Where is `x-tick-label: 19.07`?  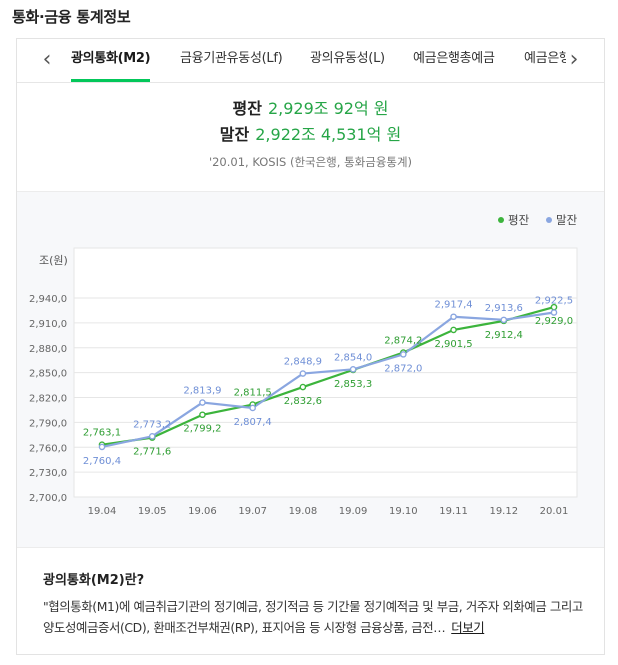
x-tick-label: 19.07 is located at coordinates (252, 511).